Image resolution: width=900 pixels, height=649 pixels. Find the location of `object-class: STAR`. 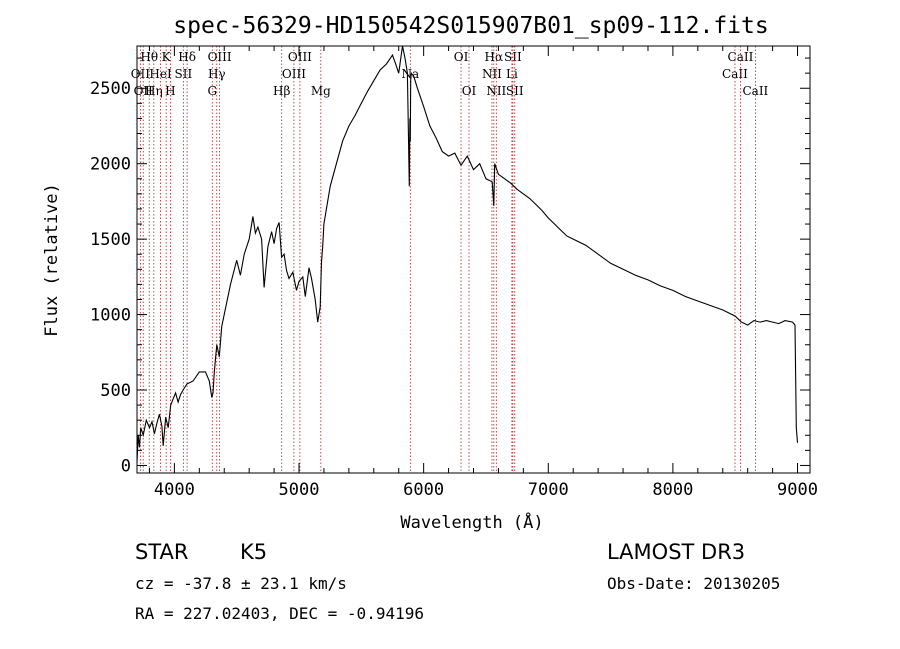

object-class: STAR is located at coordinates (162, 552).